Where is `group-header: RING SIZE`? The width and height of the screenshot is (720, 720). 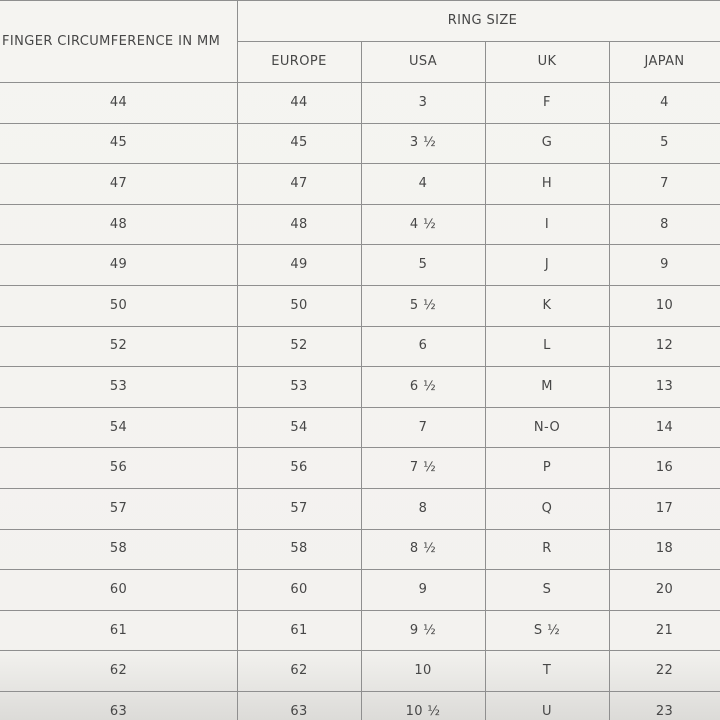
group-header: RING SIZE is located at coordinates (482, 20).